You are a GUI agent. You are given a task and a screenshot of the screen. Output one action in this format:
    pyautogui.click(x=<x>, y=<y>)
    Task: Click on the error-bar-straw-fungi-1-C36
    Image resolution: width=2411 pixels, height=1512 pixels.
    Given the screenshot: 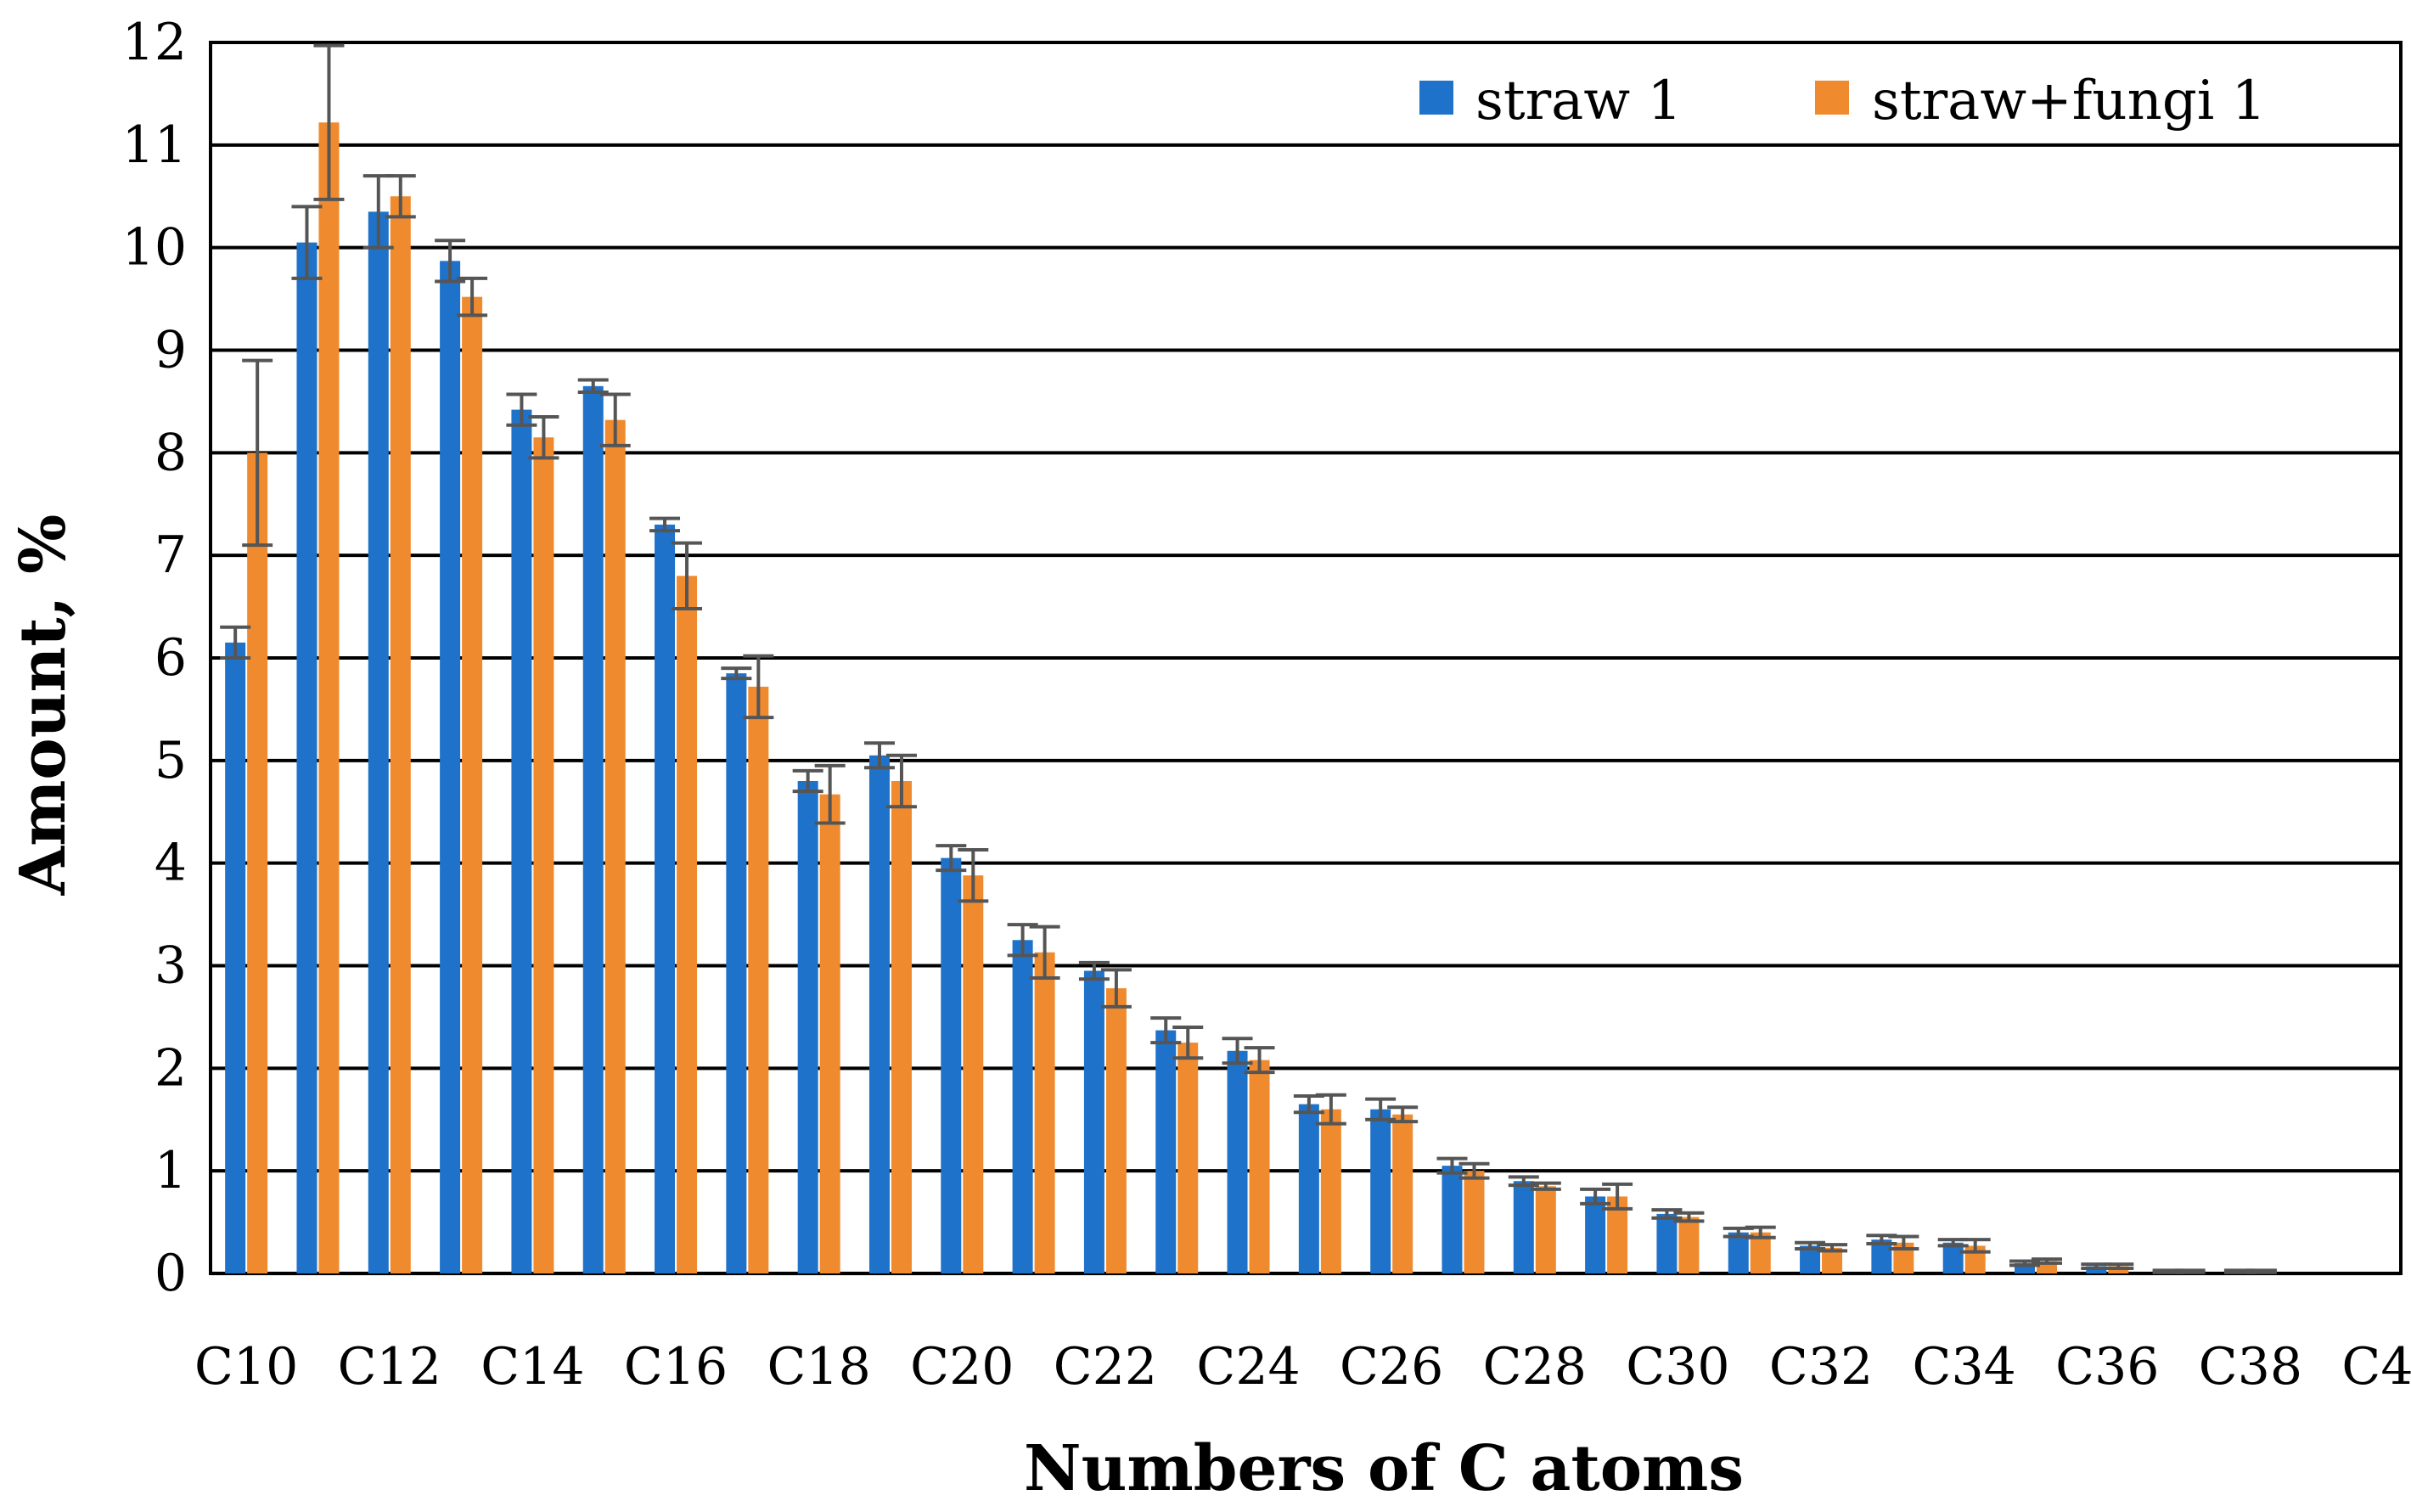 What is the action you would take?
    pyautogui.click(x=2118, y=1266)
    